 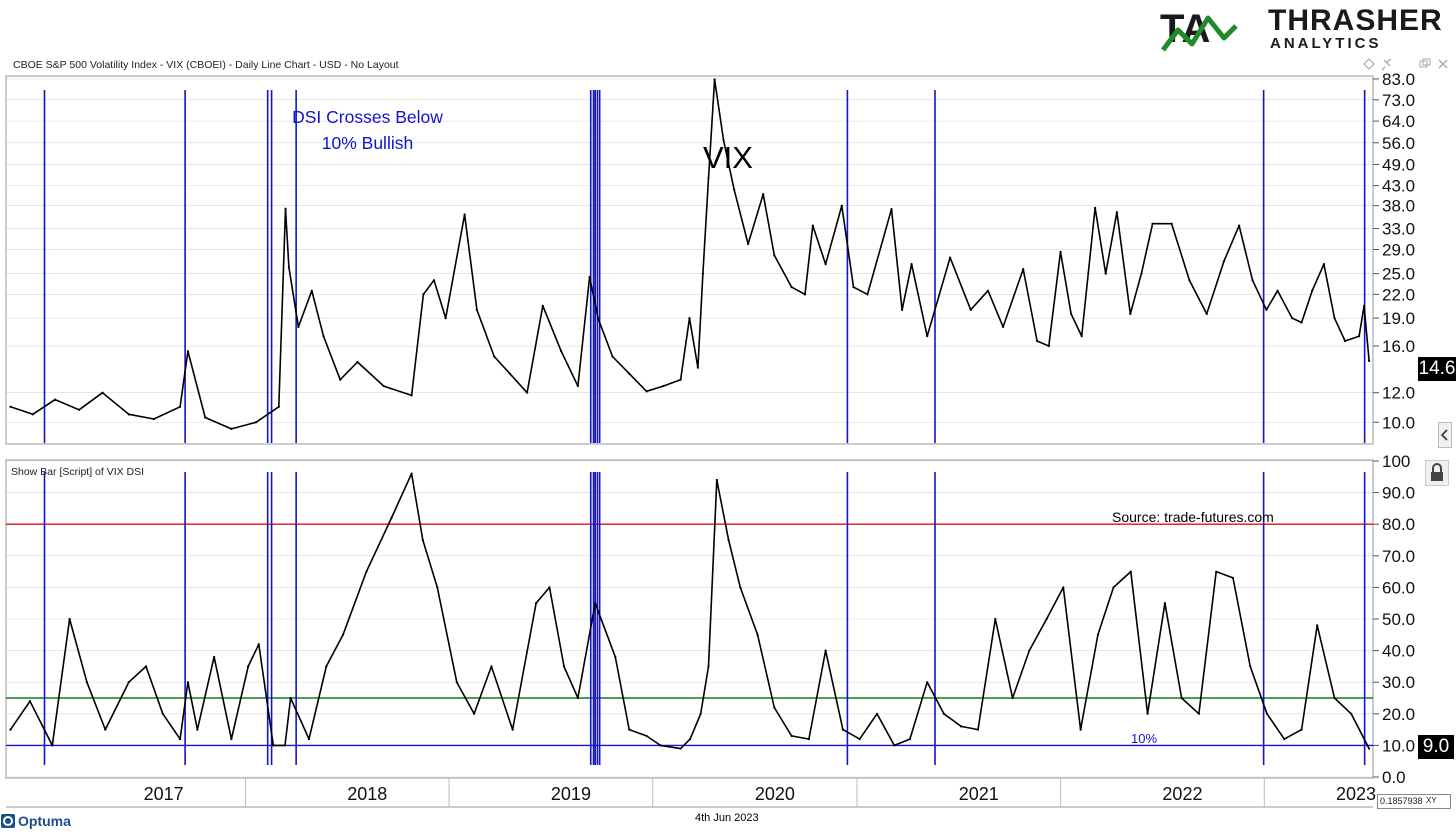 What do you see at coordinates (1445, 435) in the screenshot?
I see `collapse-arrow-icon` at bounding box center [1445, 435].